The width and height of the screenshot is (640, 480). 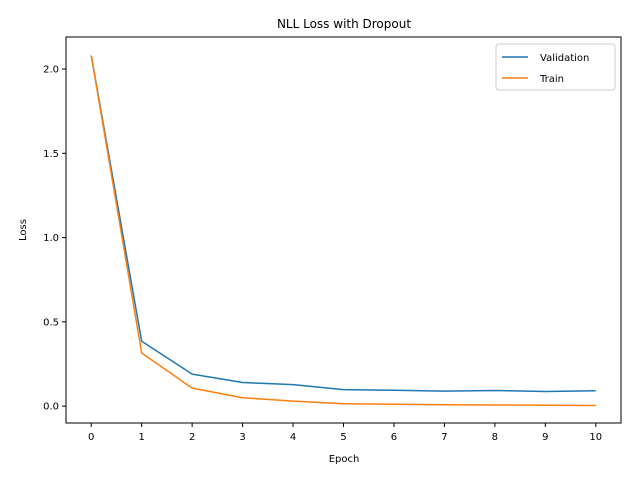 I want to click on x-tick-label: 1, so click(x=141, y=437).